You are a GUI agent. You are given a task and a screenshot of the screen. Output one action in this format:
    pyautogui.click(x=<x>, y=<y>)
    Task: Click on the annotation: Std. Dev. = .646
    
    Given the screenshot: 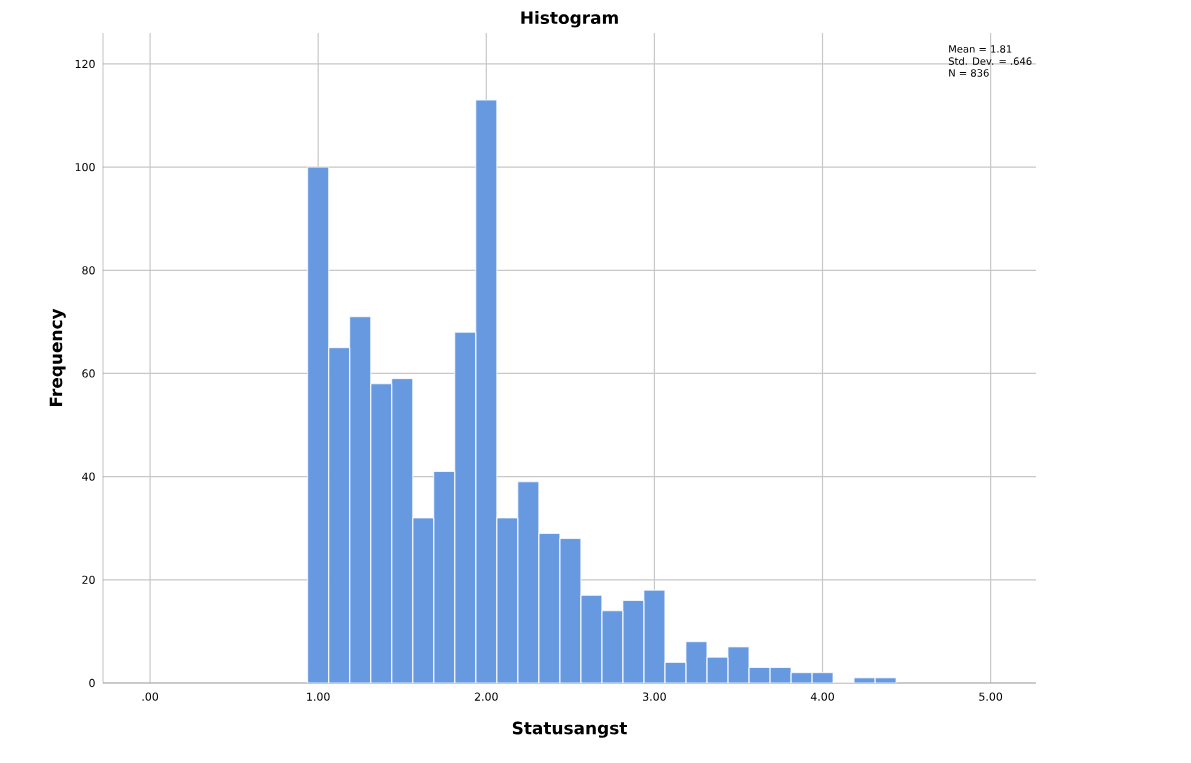 What is the action you would take?
    pyautogui.click(x=990, y=61)
    